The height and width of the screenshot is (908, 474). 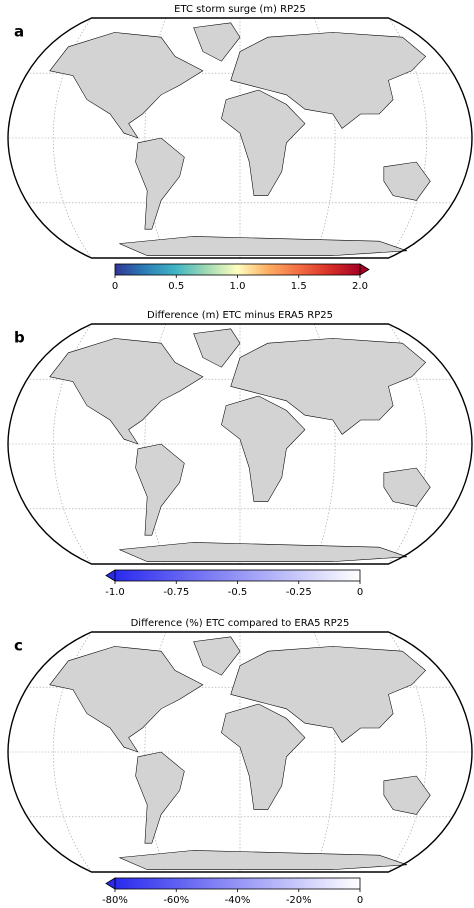 I want to click on panel-label: b, so click(x=19, y=338).